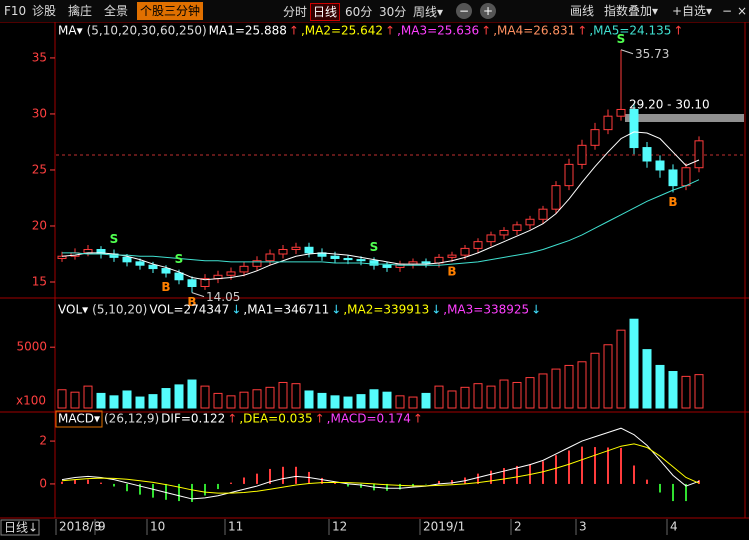  Describe the element at coordinates (235, 527) in the screenshot. I see `x-tick-label: 11` at that location.